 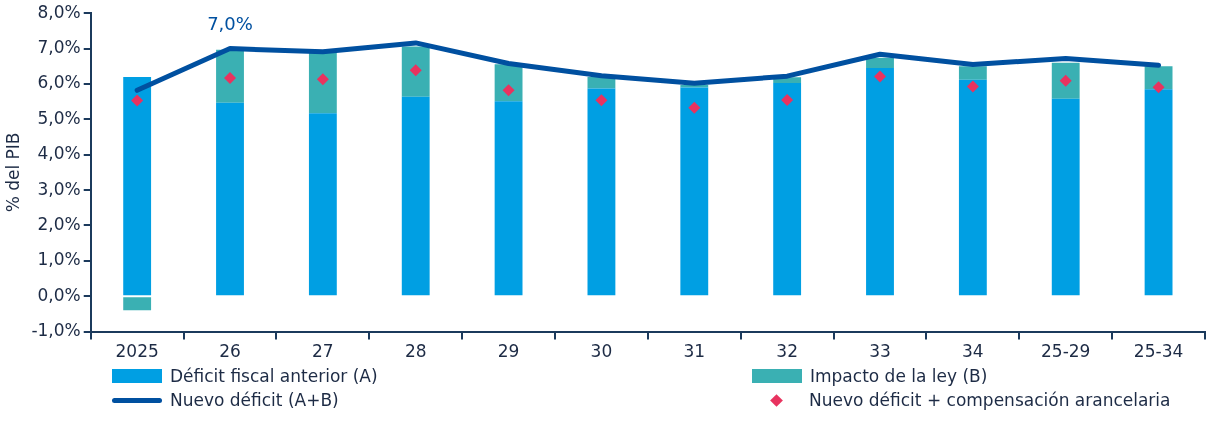 What do you see at coordinates (787, 351) in the screenshot?
I see `x-tick-label: 32` at bounding box center [787, 351].